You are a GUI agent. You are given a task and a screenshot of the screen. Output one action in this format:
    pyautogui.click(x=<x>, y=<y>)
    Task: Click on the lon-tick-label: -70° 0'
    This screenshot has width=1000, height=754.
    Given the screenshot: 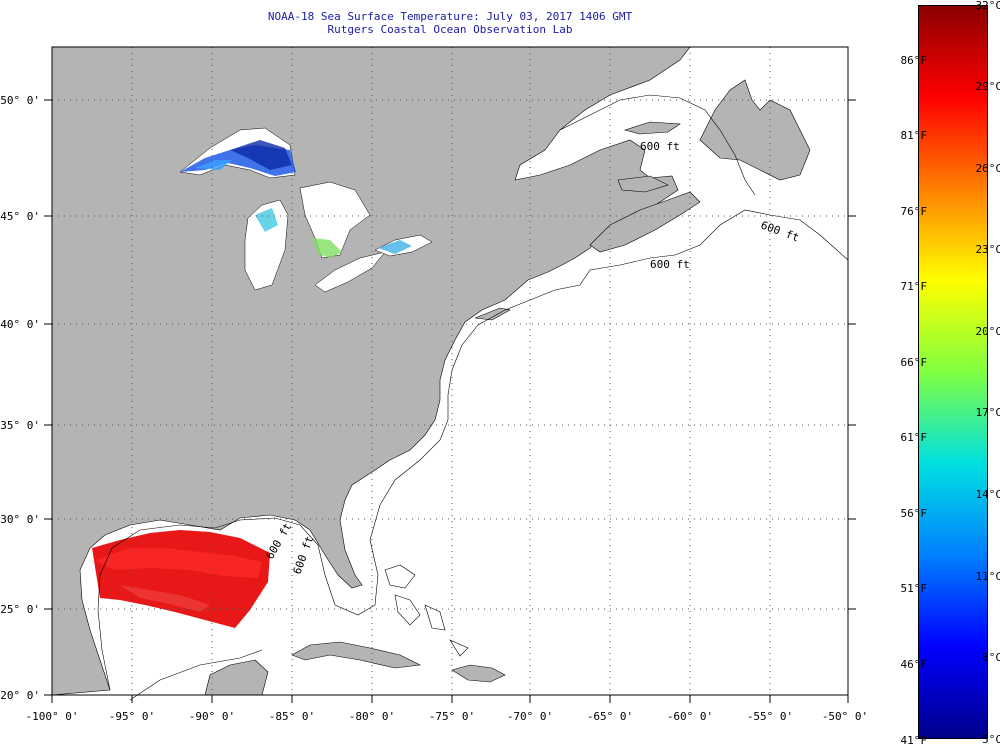 What is the action you would take?
    pyautogui.click(x=530, y=716)
    